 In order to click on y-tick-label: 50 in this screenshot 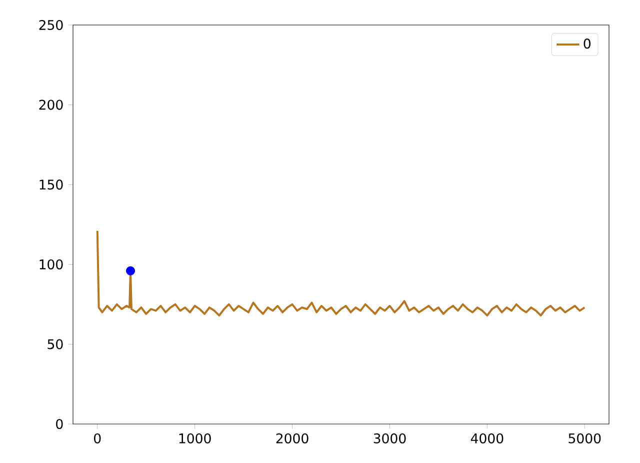, I will do `click(55, 344)`.